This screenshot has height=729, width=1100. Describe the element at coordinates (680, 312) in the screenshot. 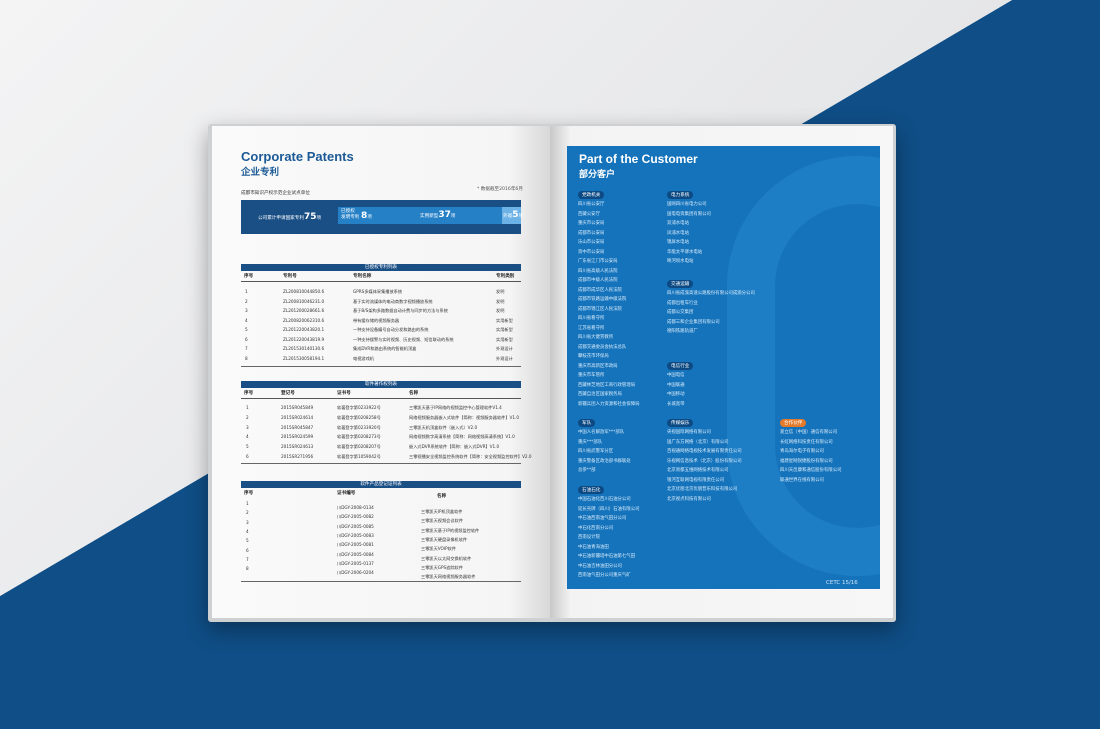

I see `customer-item: 成都公交集团` at that location.